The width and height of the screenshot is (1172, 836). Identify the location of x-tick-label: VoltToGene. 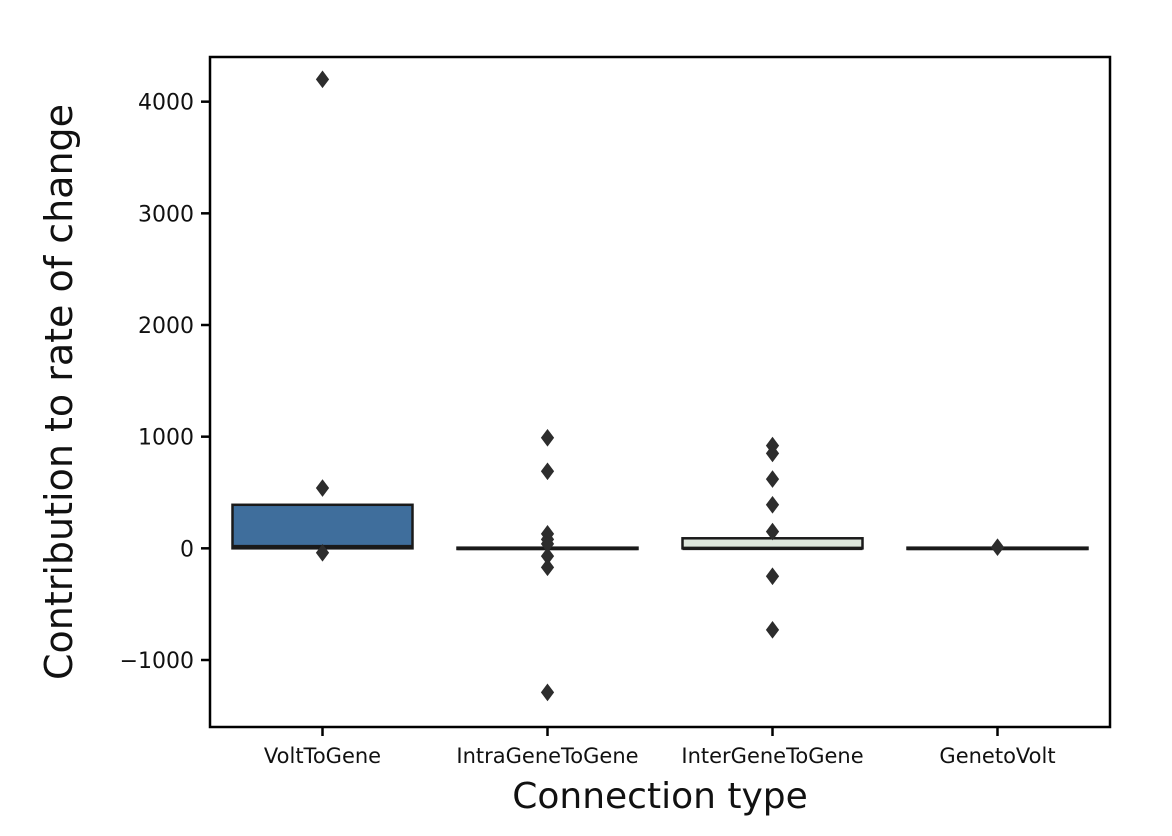
(322, 756).